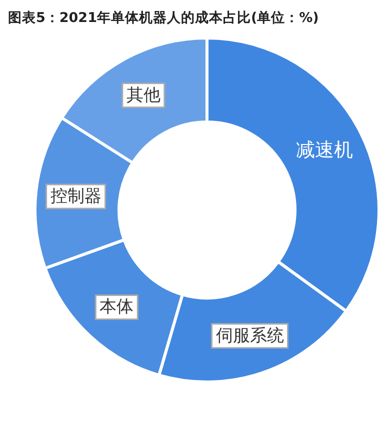 The width and height of the screenshot is (392, 432). What do you see at coordinates (143, 95) in the screenshot?
I see `slice-label: 其他` at bounding box center [143, 95].